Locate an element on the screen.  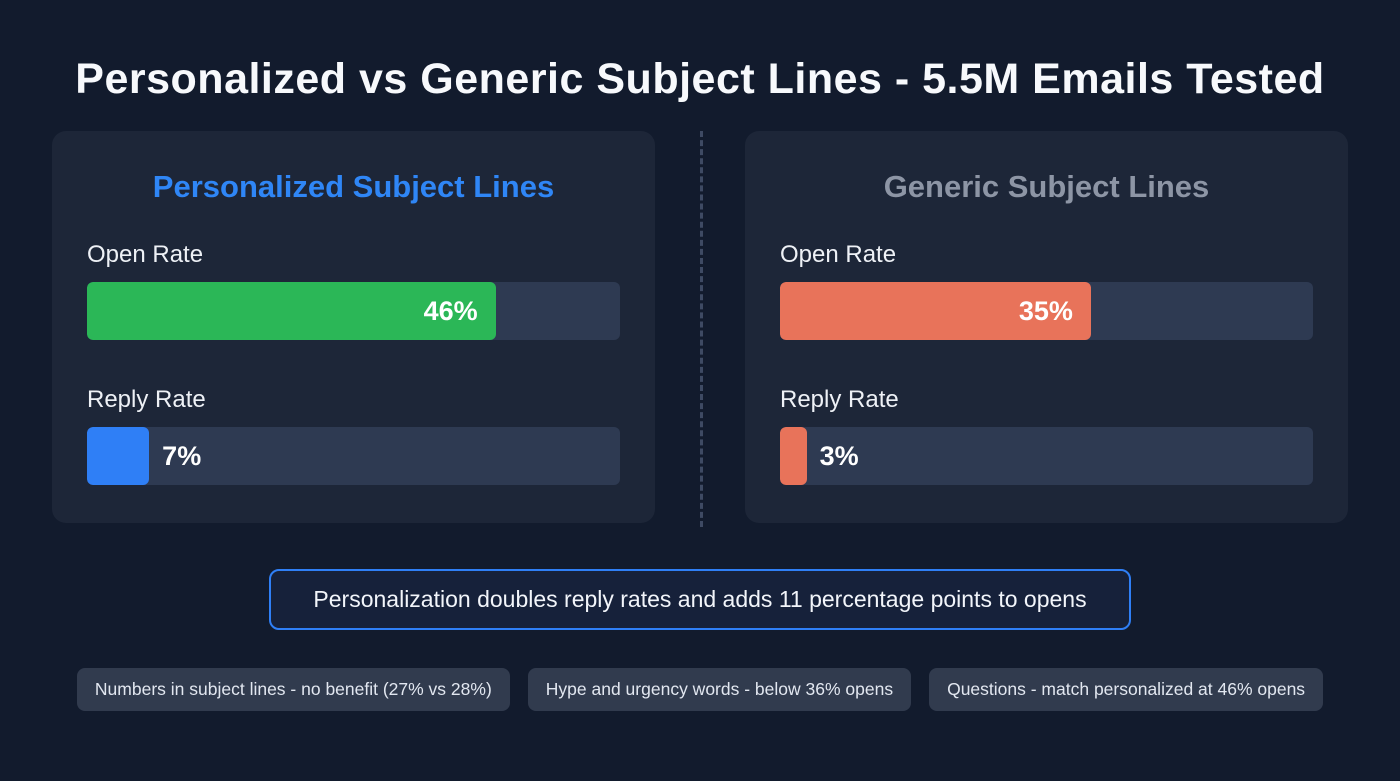
personalized-open-rate-metric: Open Rate 46% is located at coordinates (353, 290).